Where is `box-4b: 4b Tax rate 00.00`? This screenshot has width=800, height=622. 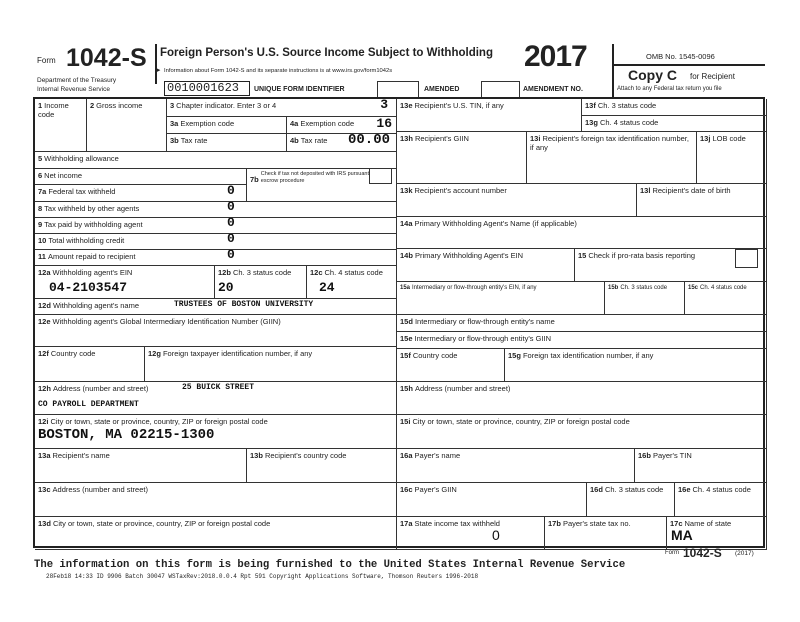 box-4b: 4b Tax rate 00.00 is located at coordinates (342, 143).